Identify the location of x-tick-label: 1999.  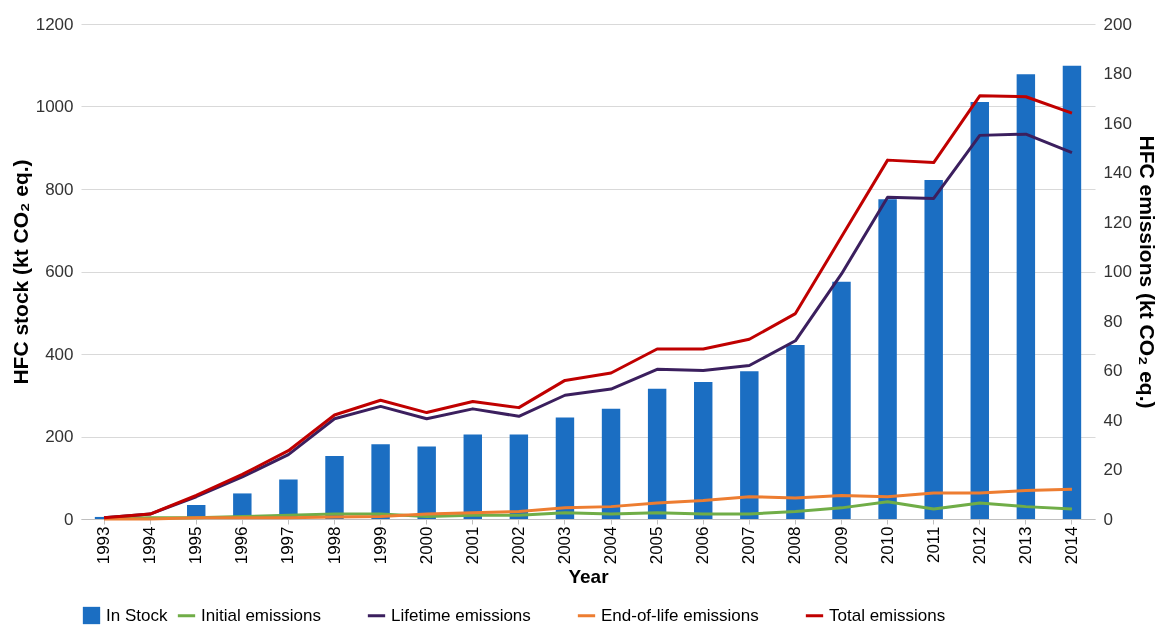
(380, 545).